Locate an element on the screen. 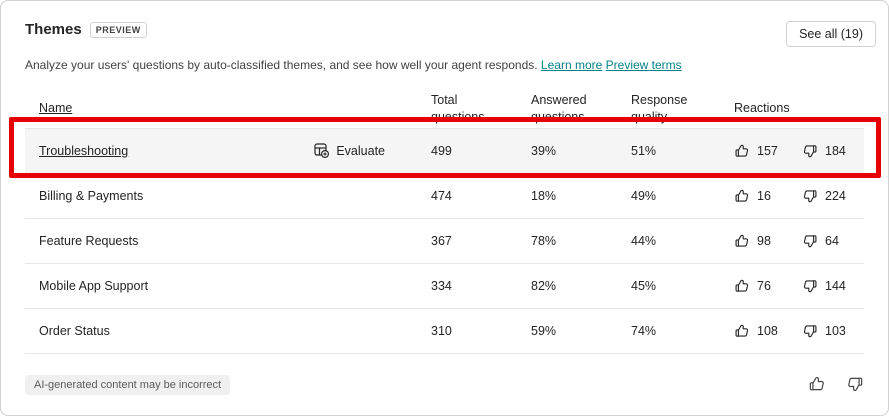  total-questions-value: 334 is located at coordinates (441, 286).